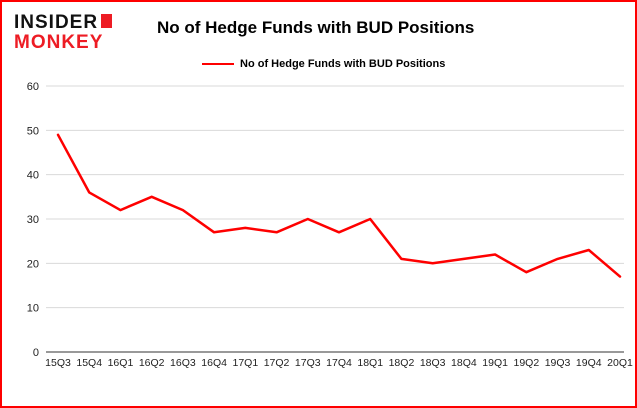 This screenshot has width=637, height=408. What do you see at coordinates (464, 363) in the screenshot?
I see `x-tick-label: 18Q4` at bounding box center [464, 363].